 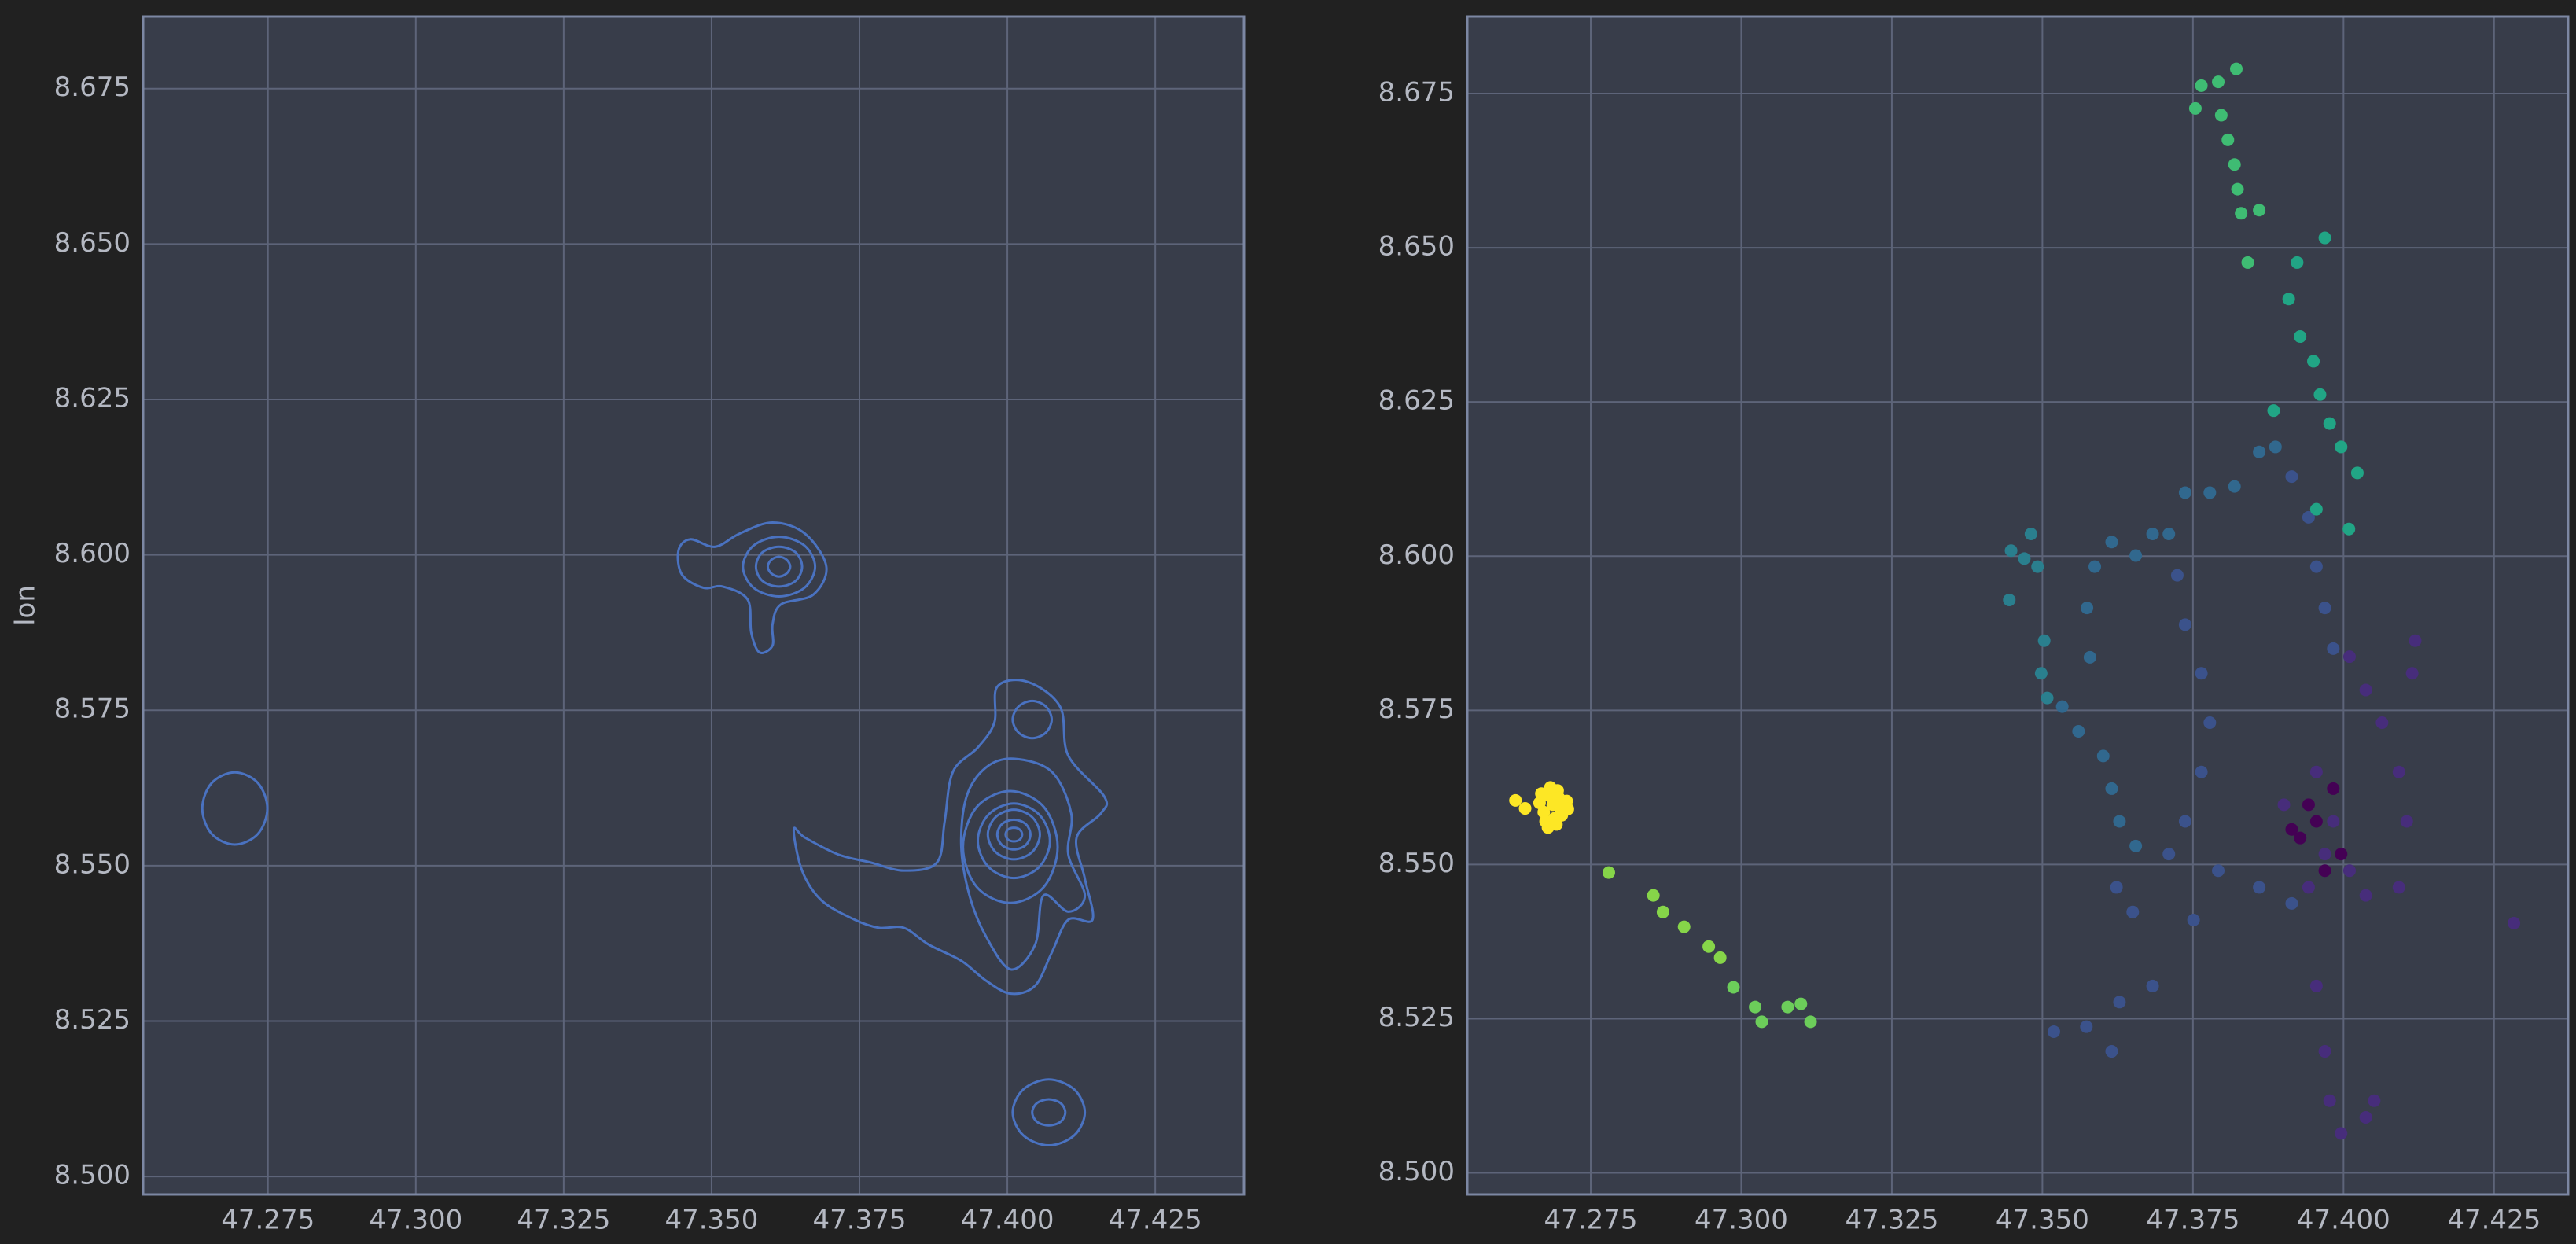 What do you see at coordinates (1416, 1017) in the screenshot?
I see `y-tick-label: 8.525` at bounding box center [1416, 1017].